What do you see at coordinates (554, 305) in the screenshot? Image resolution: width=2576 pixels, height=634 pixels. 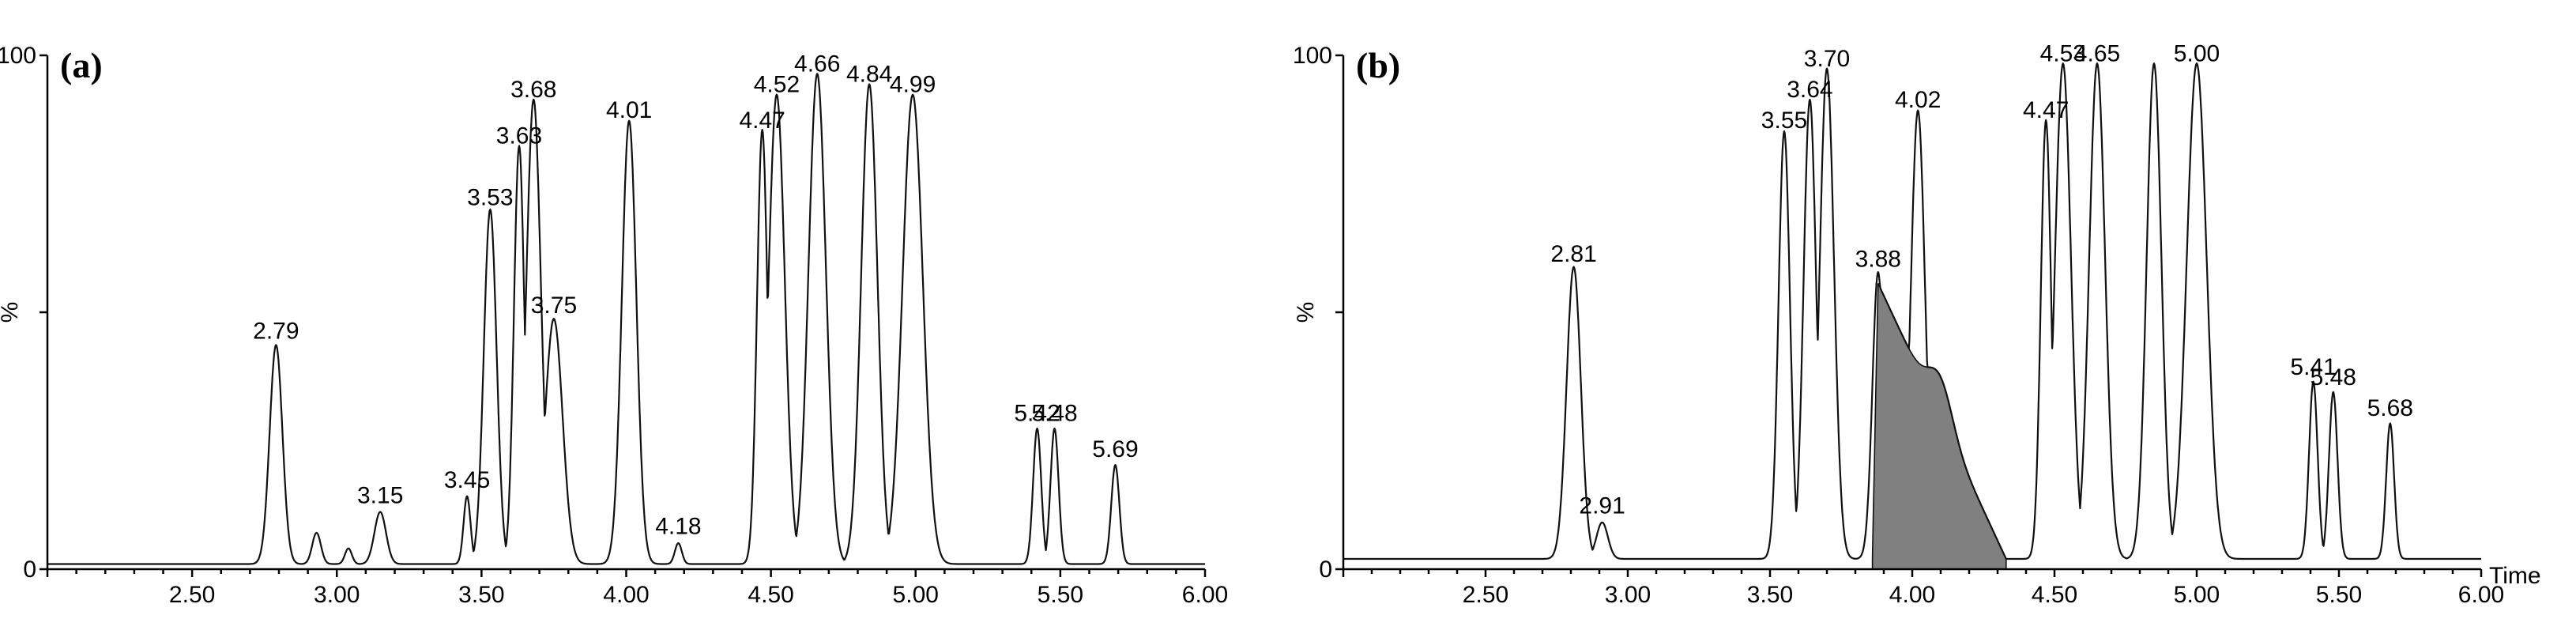 I see `peak-label: 3.75` at bounding box center [554, 305].